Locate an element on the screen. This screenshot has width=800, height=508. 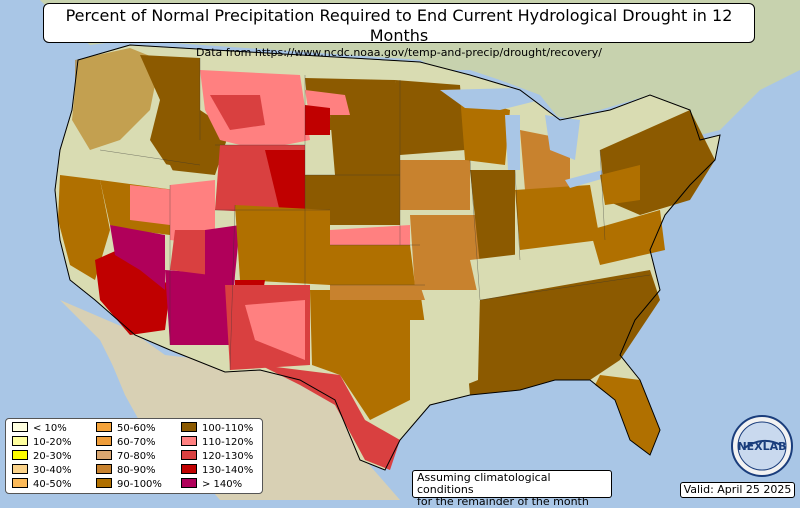
region-az-magenta is located at coordinates (200, 307).